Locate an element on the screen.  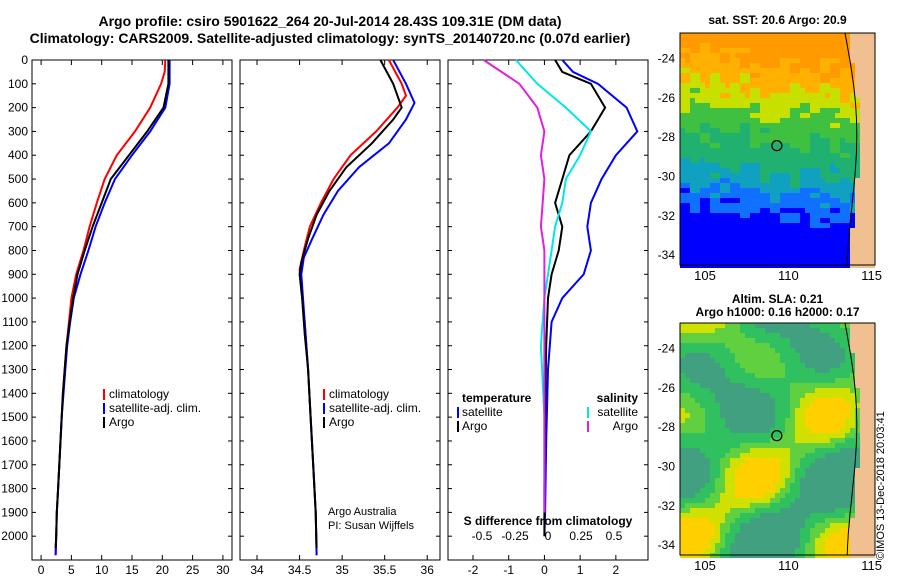
y-tick-label: 600 is located at coordinates (18, 203).